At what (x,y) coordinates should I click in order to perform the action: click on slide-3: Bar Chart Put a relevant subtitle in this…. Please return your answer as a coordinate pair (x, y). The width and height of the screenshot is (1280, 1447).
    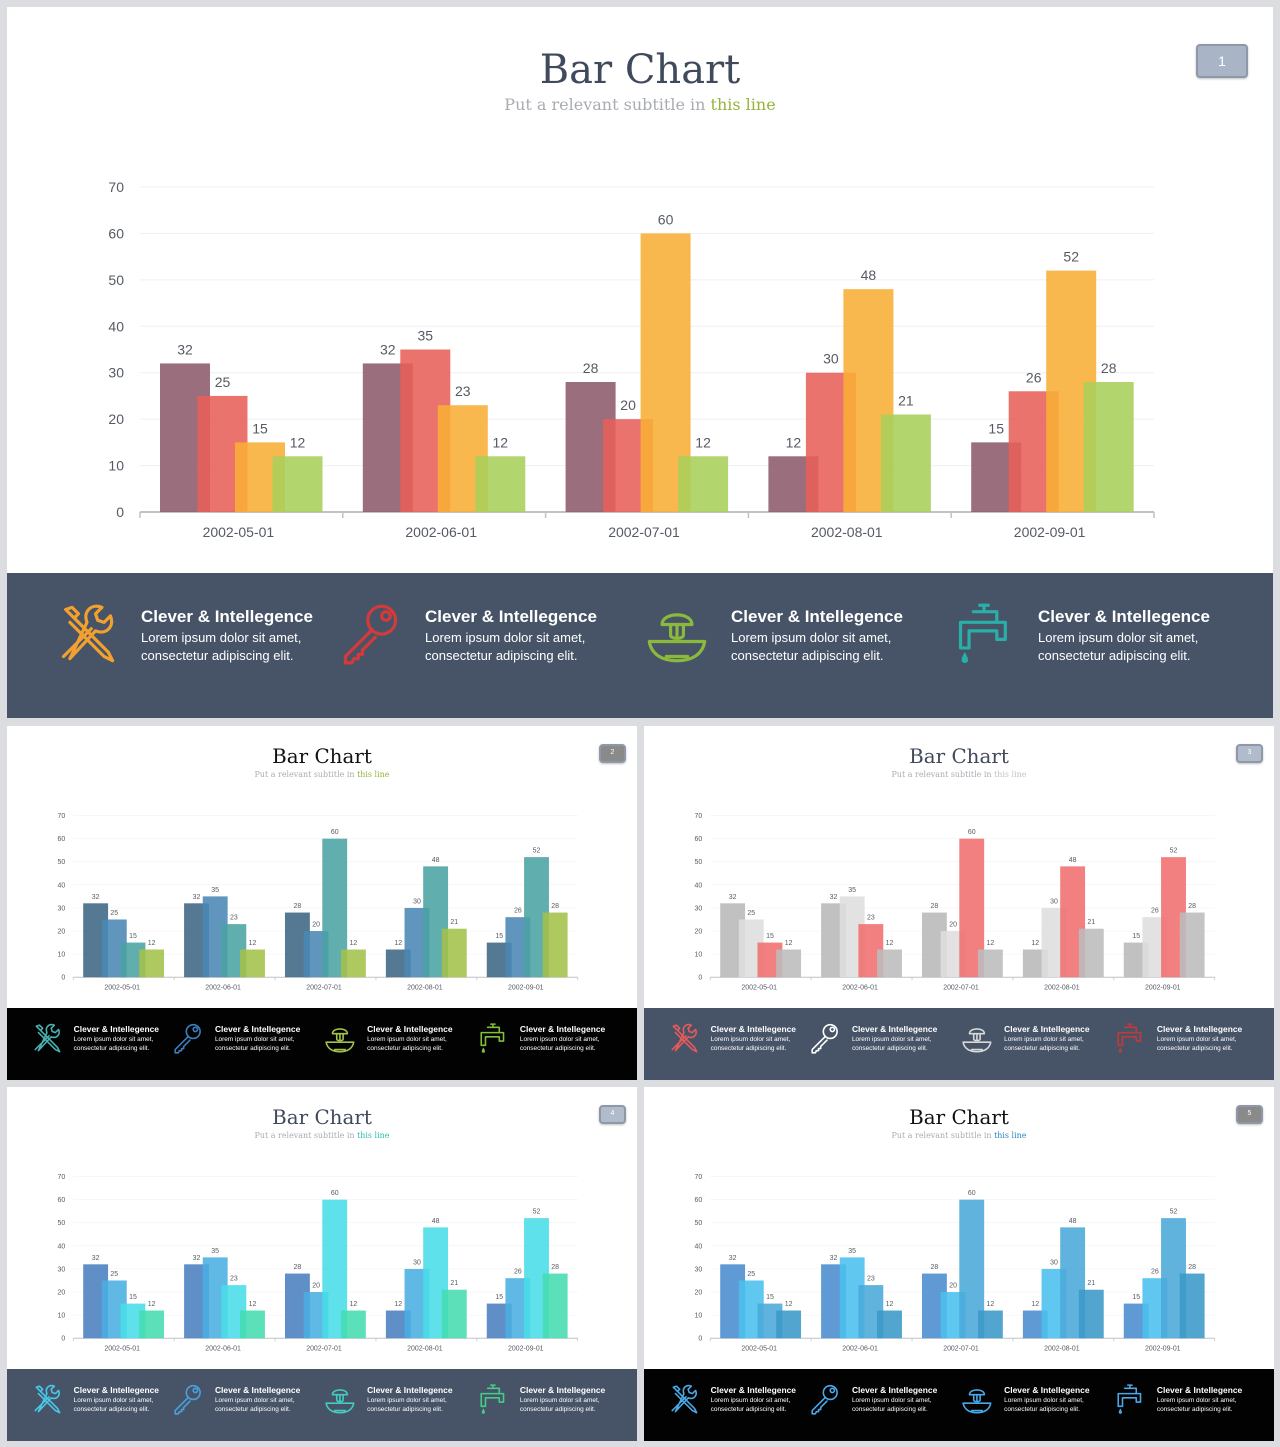
    Looking at the image, I should click on (959, 903).